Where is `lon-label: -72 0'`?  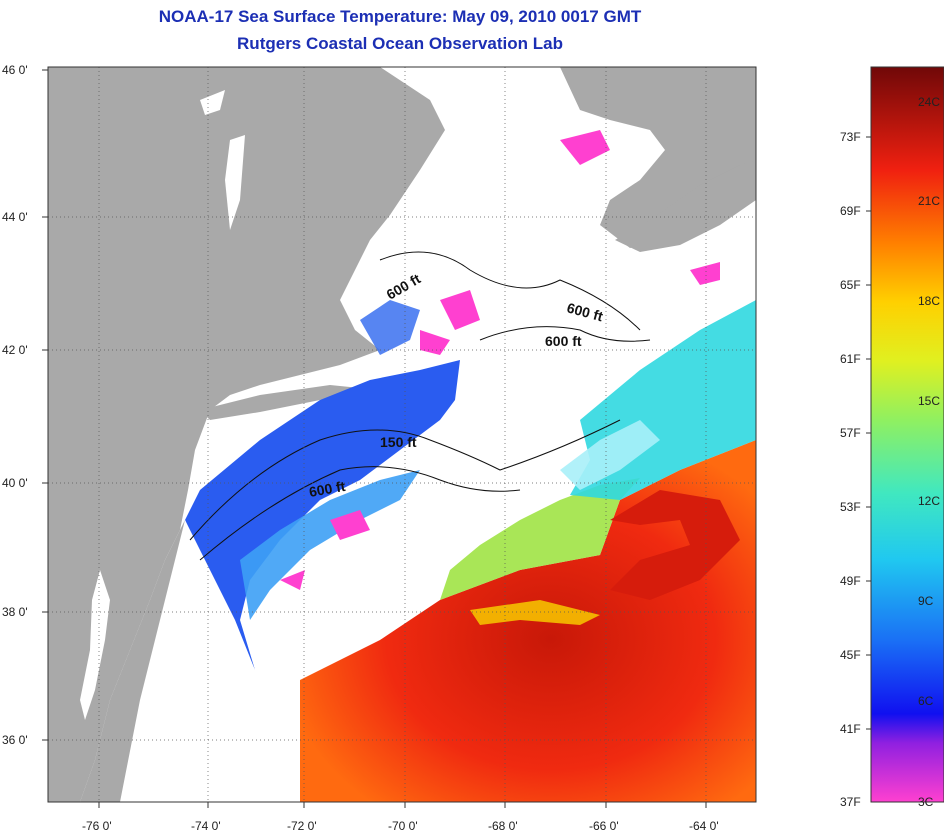 lon-label: -72 0' is located at coordinates (302, 826).